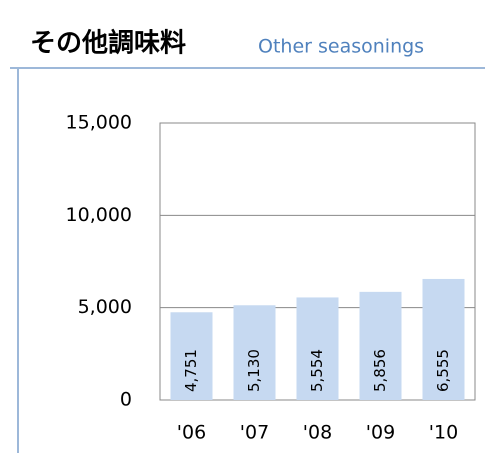  Describe the element at coordinates (105, 307) in the screenshot. I see `y-tick-label: 5,000` at that location.